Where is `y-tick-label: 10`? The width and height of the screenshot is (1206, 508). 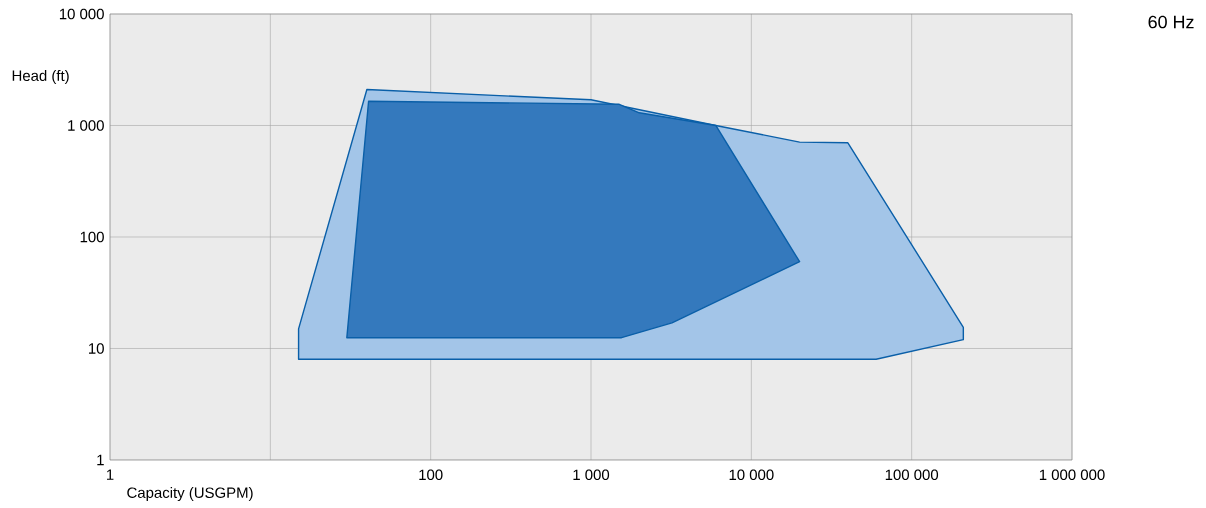
y-tick-label: 10 is located at coordinates (96, 348).